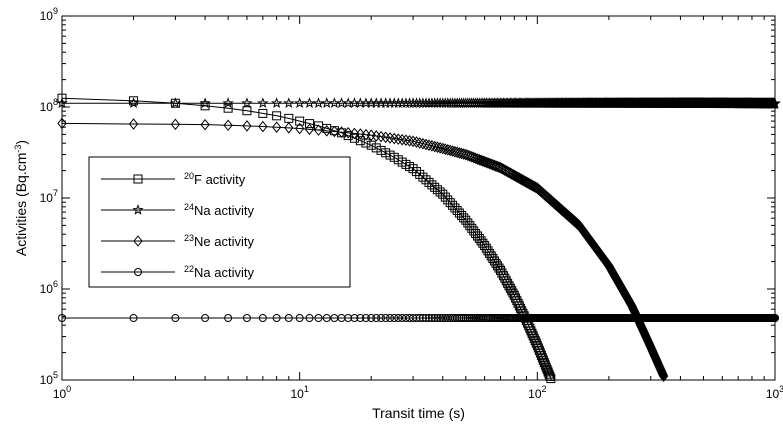  I want to click on x-tick-label: 10¹, so click(299, 392).